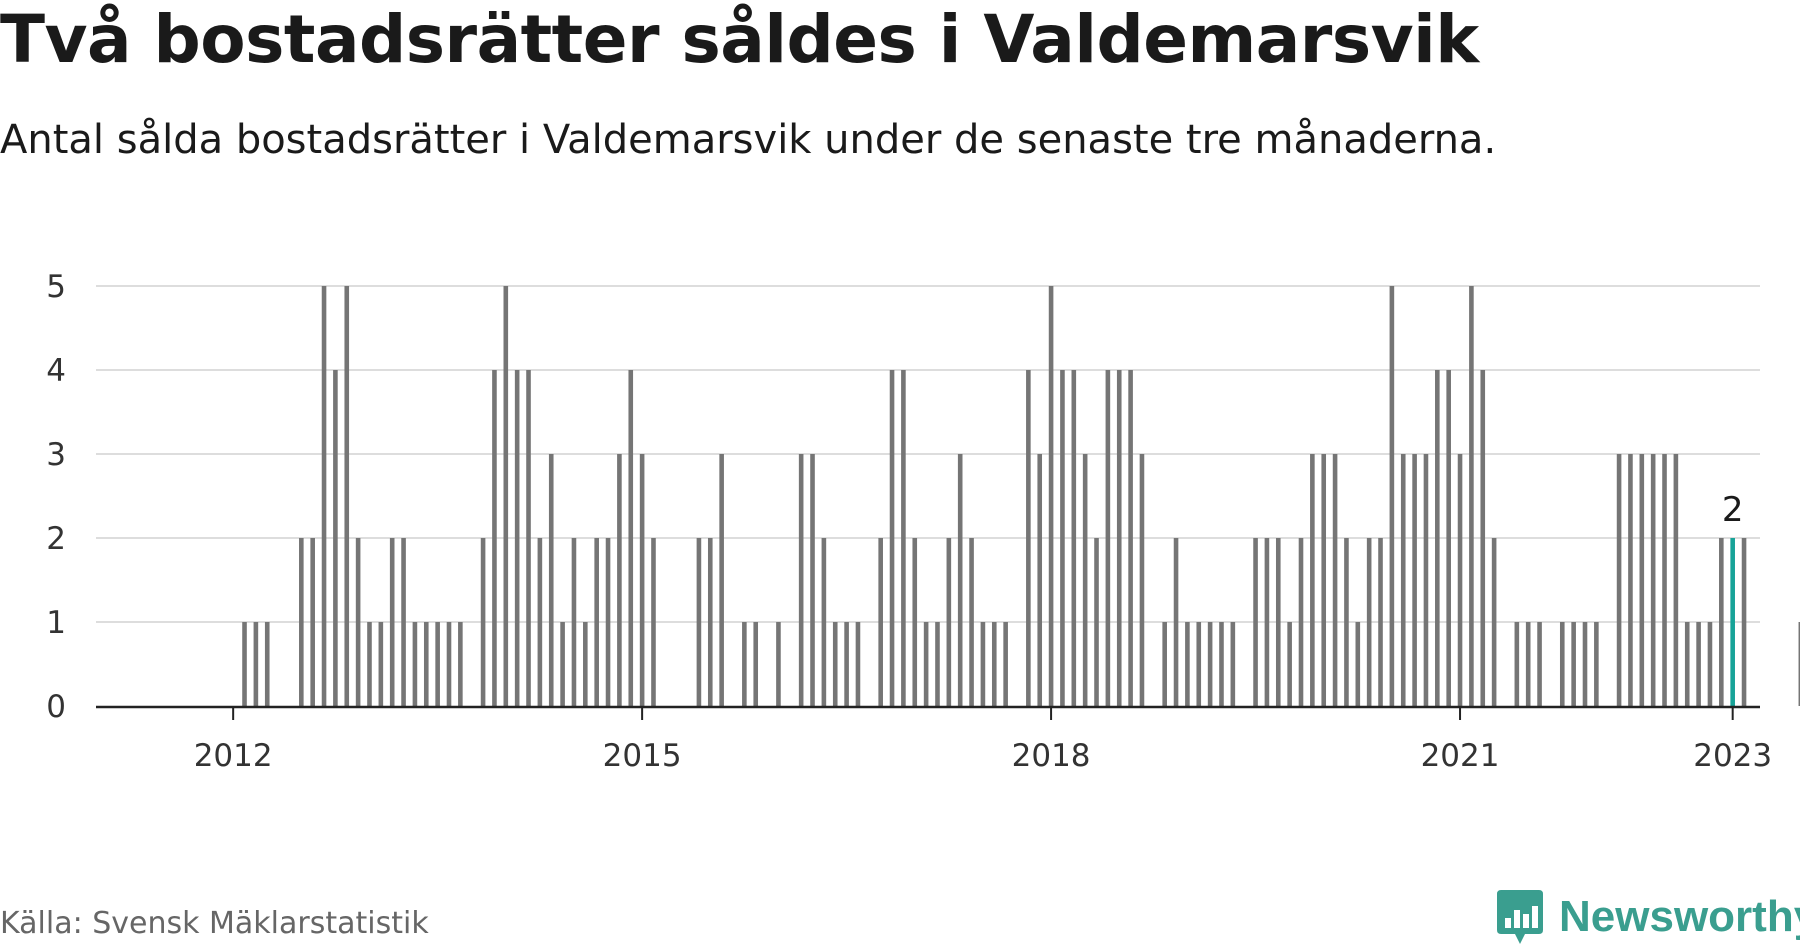 This screenshot has width=1800, height=948. I want to click on brand-name: Newsworthy, so click(1679, 916).